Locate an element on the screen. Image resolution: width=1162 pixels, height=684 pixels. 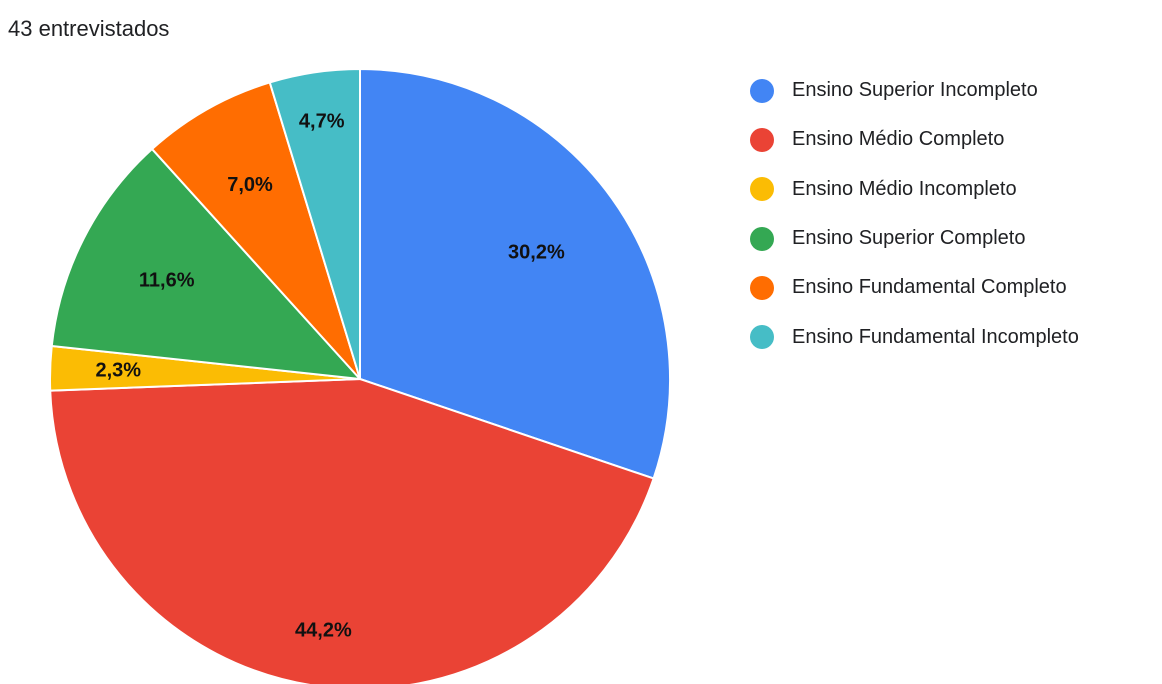
legend-item-medio-incompleto: Ensino Médio Incompleto is located at coordinates (914, 189).